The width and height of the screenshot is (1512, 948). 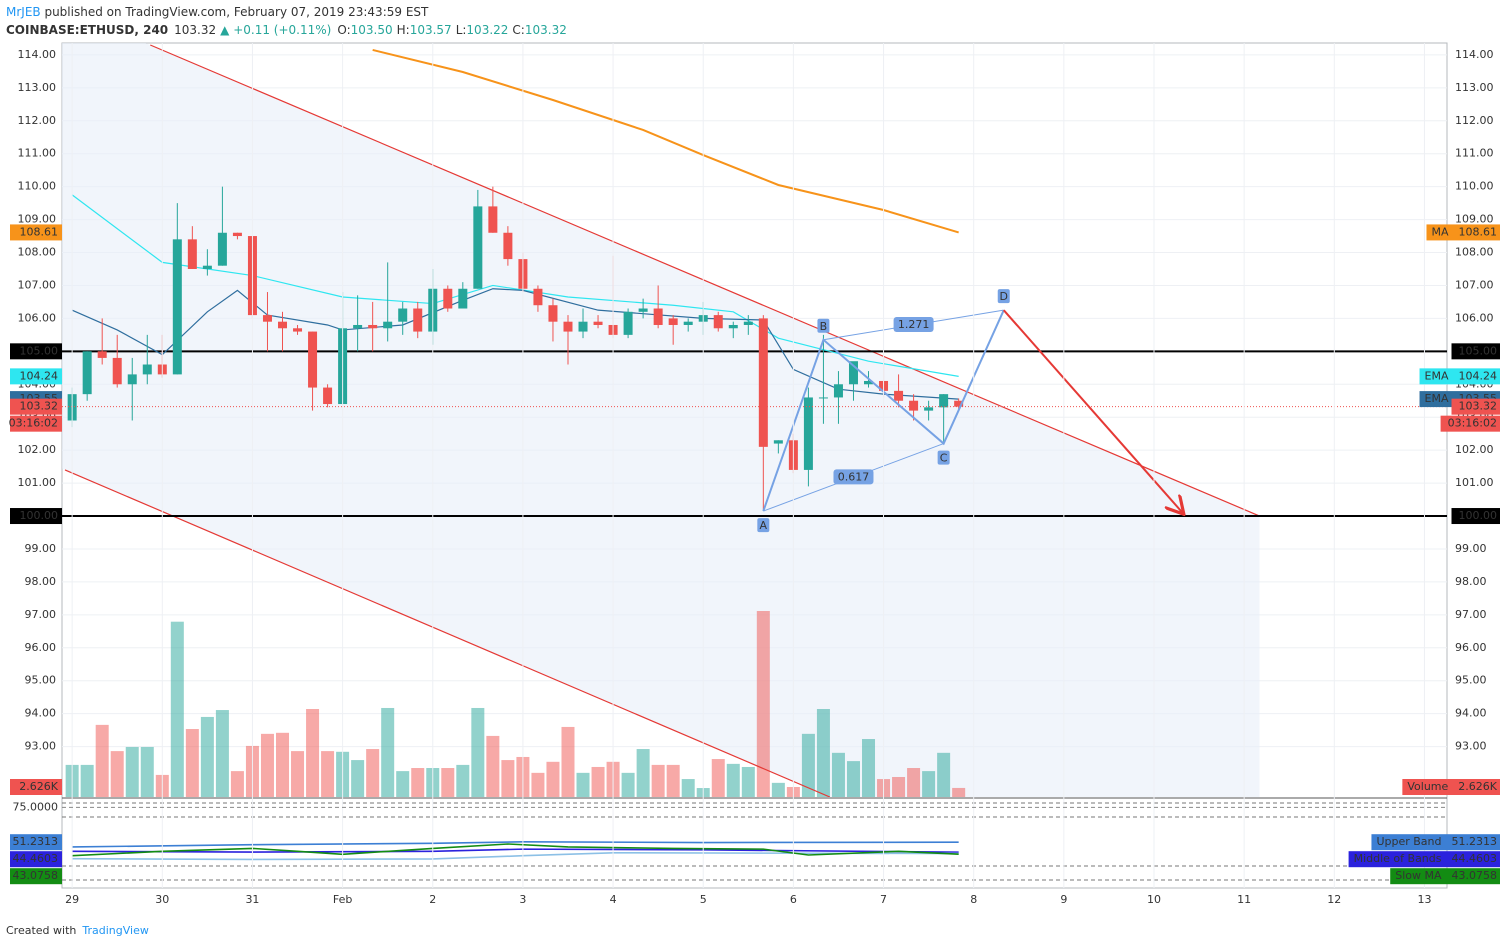 I want to click on badge-value: 104.24, so click(x=39, y=375).